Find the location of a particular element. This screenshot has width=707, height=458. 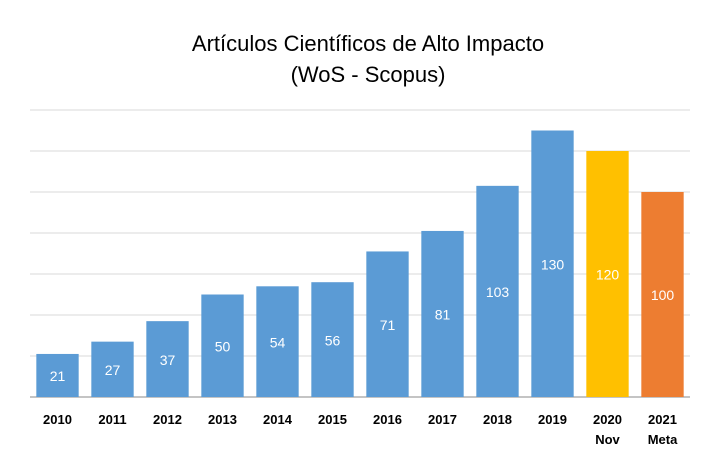

x-tick-label: 2012 is located at coordinates (167, 419).